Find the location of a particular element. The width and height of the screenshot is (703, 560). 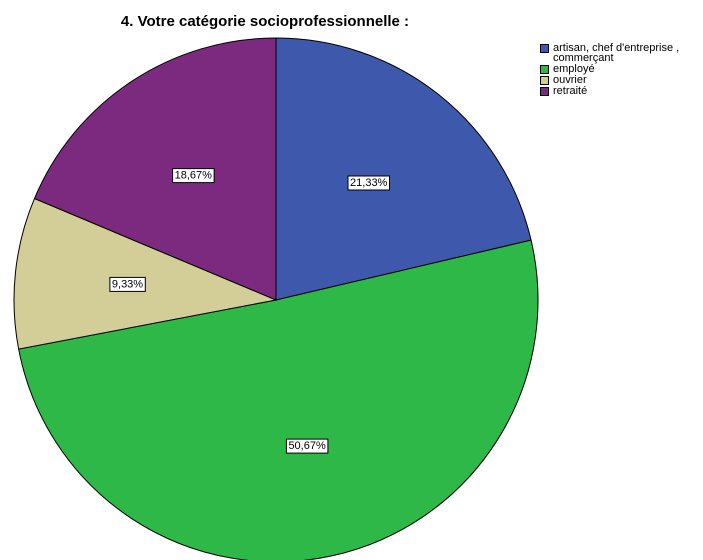

slice-label-employe: 50,67% is located at coordinates (307, 446).